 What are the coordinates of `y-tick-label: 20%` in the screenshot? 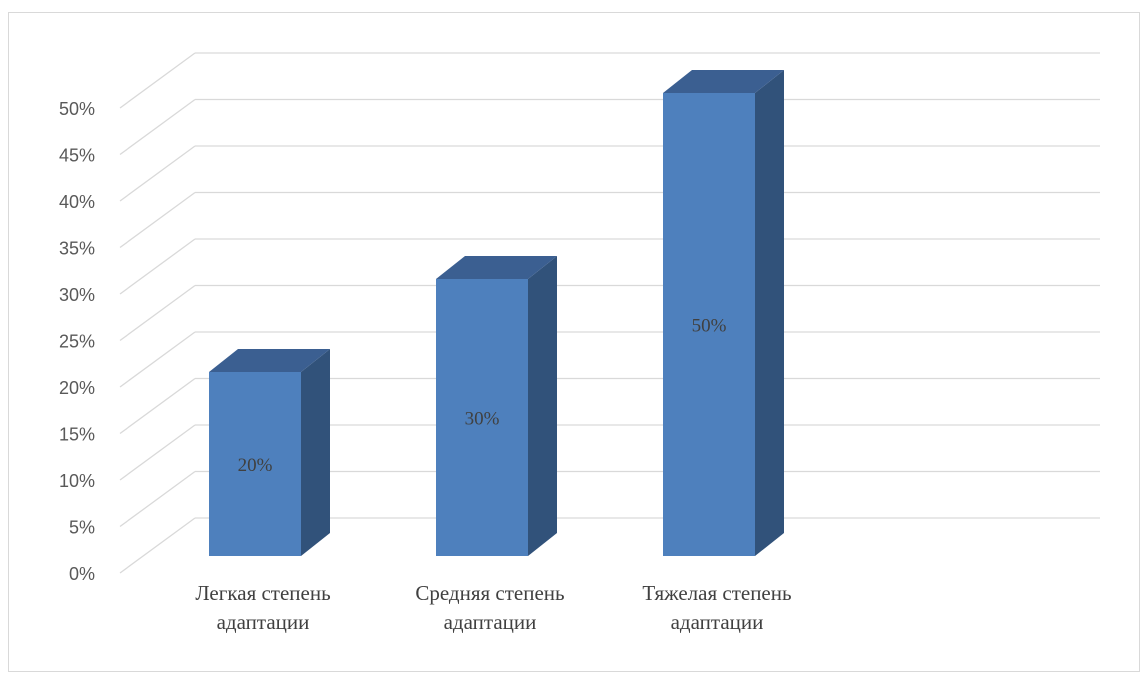 It's located at (77, 388).